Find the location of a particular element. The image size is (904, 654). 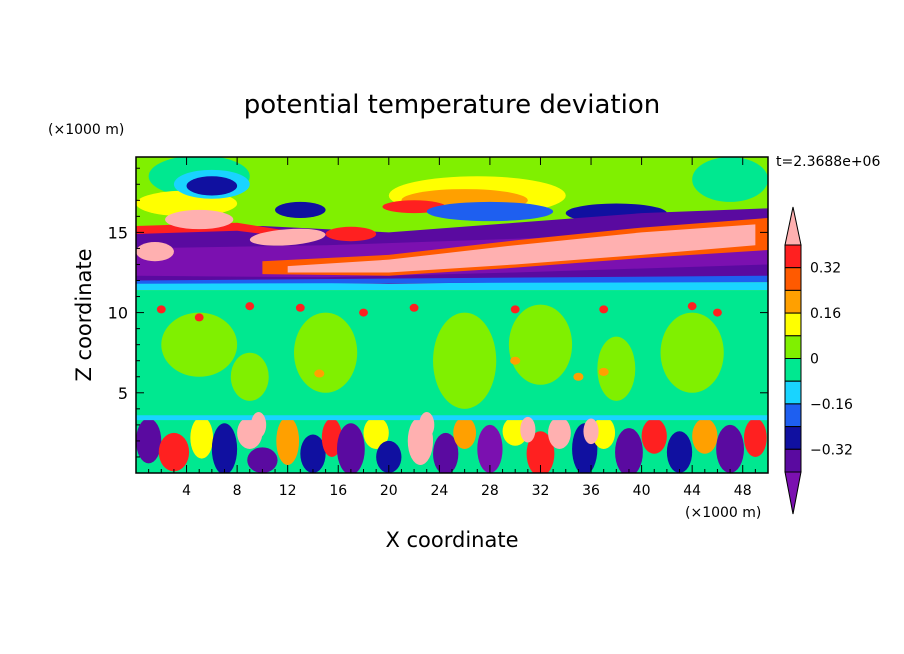

colorbar-label: −0.32 is located at coordinates (831, 450).